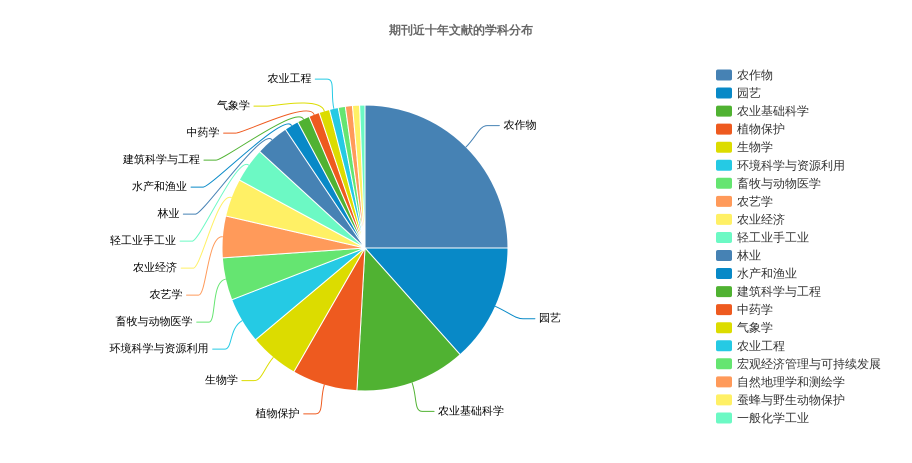 This screenshot has width=912, height=463. I want to click on slice-label: 环境科学与资源利用, so click(159, 349).